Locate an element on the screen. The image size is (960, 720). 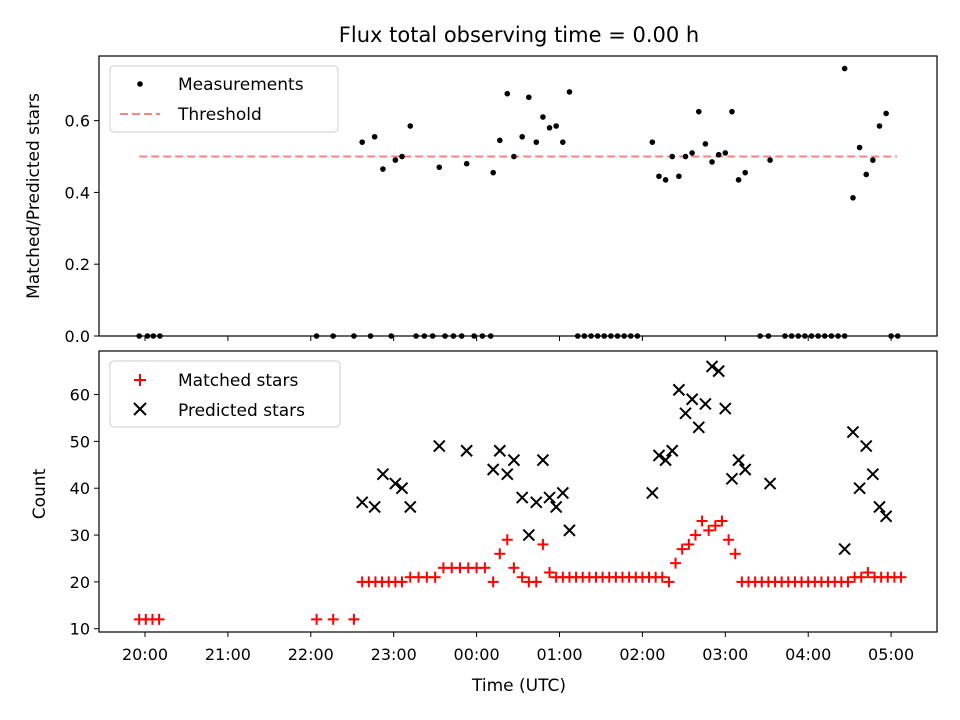
x-tick-label: 20:00 is located at coordinates (145, 654).